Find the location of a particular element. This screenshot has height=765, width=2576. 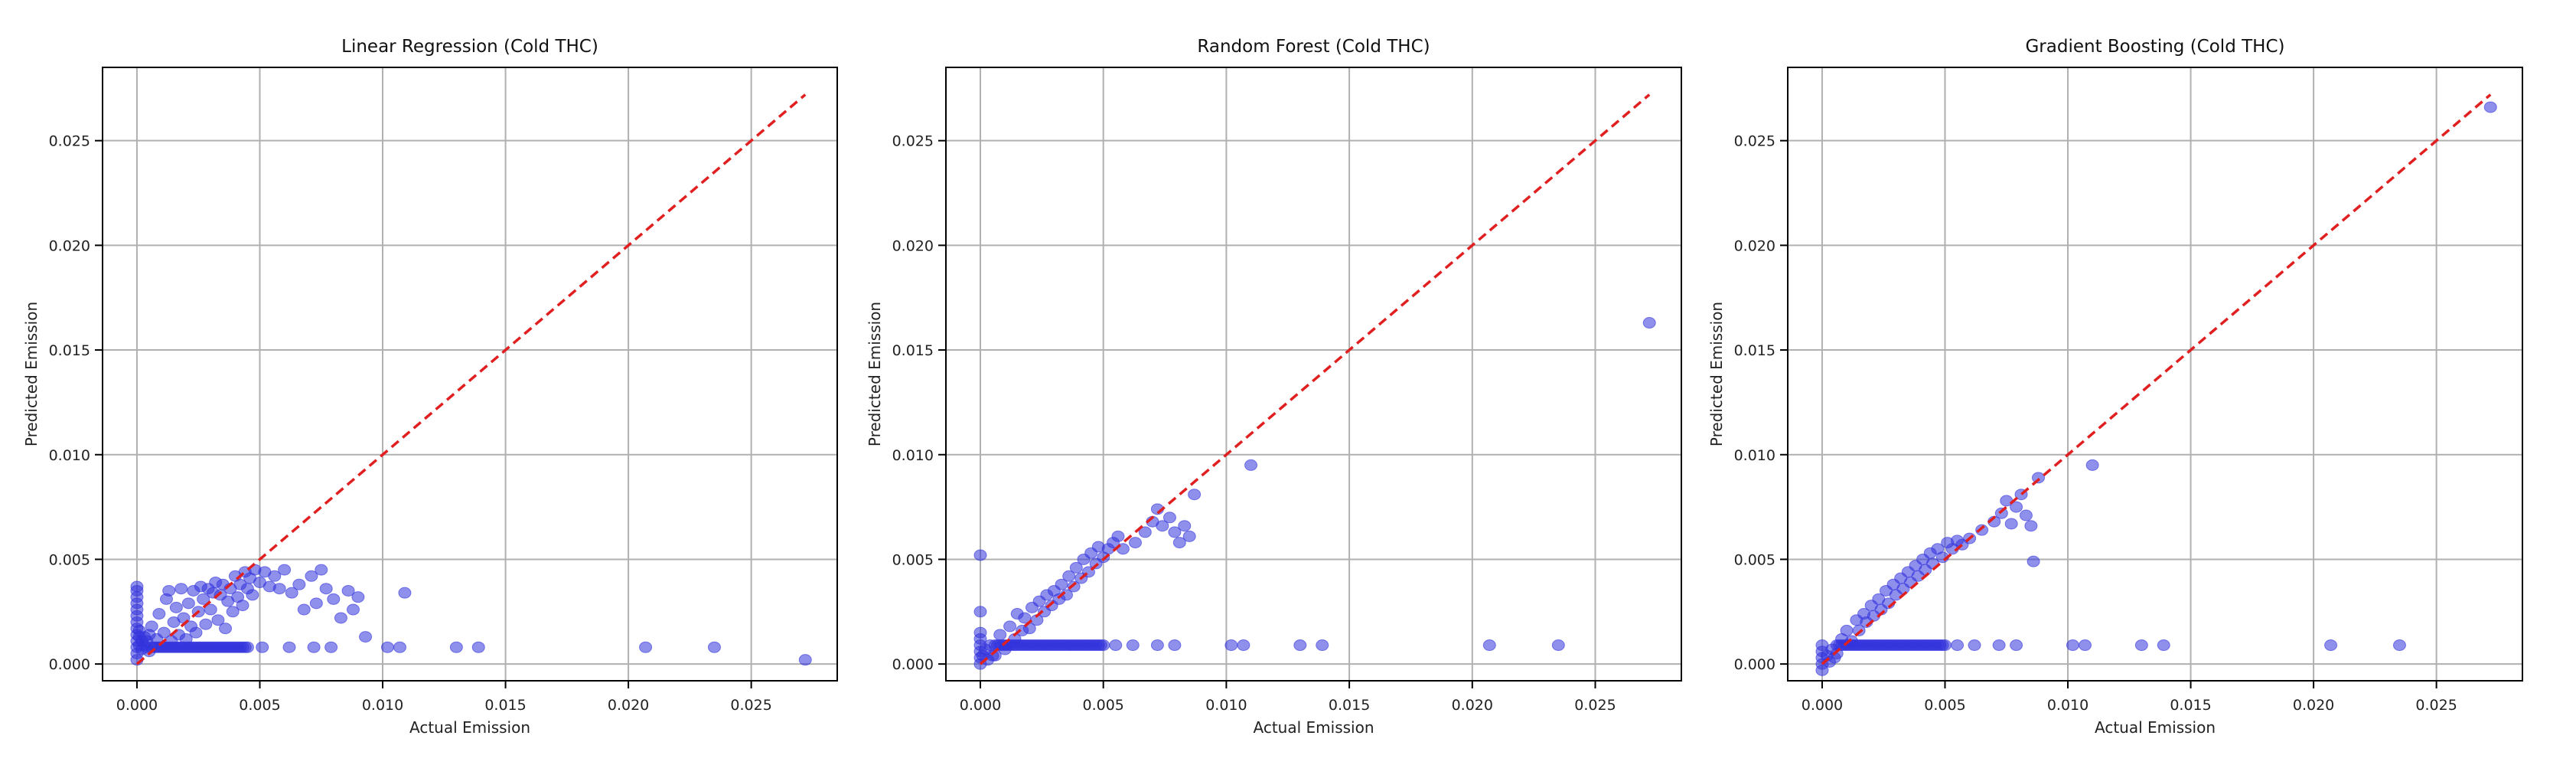

x-axis-label: Actual Emission is located at coordinates (1314, 727).